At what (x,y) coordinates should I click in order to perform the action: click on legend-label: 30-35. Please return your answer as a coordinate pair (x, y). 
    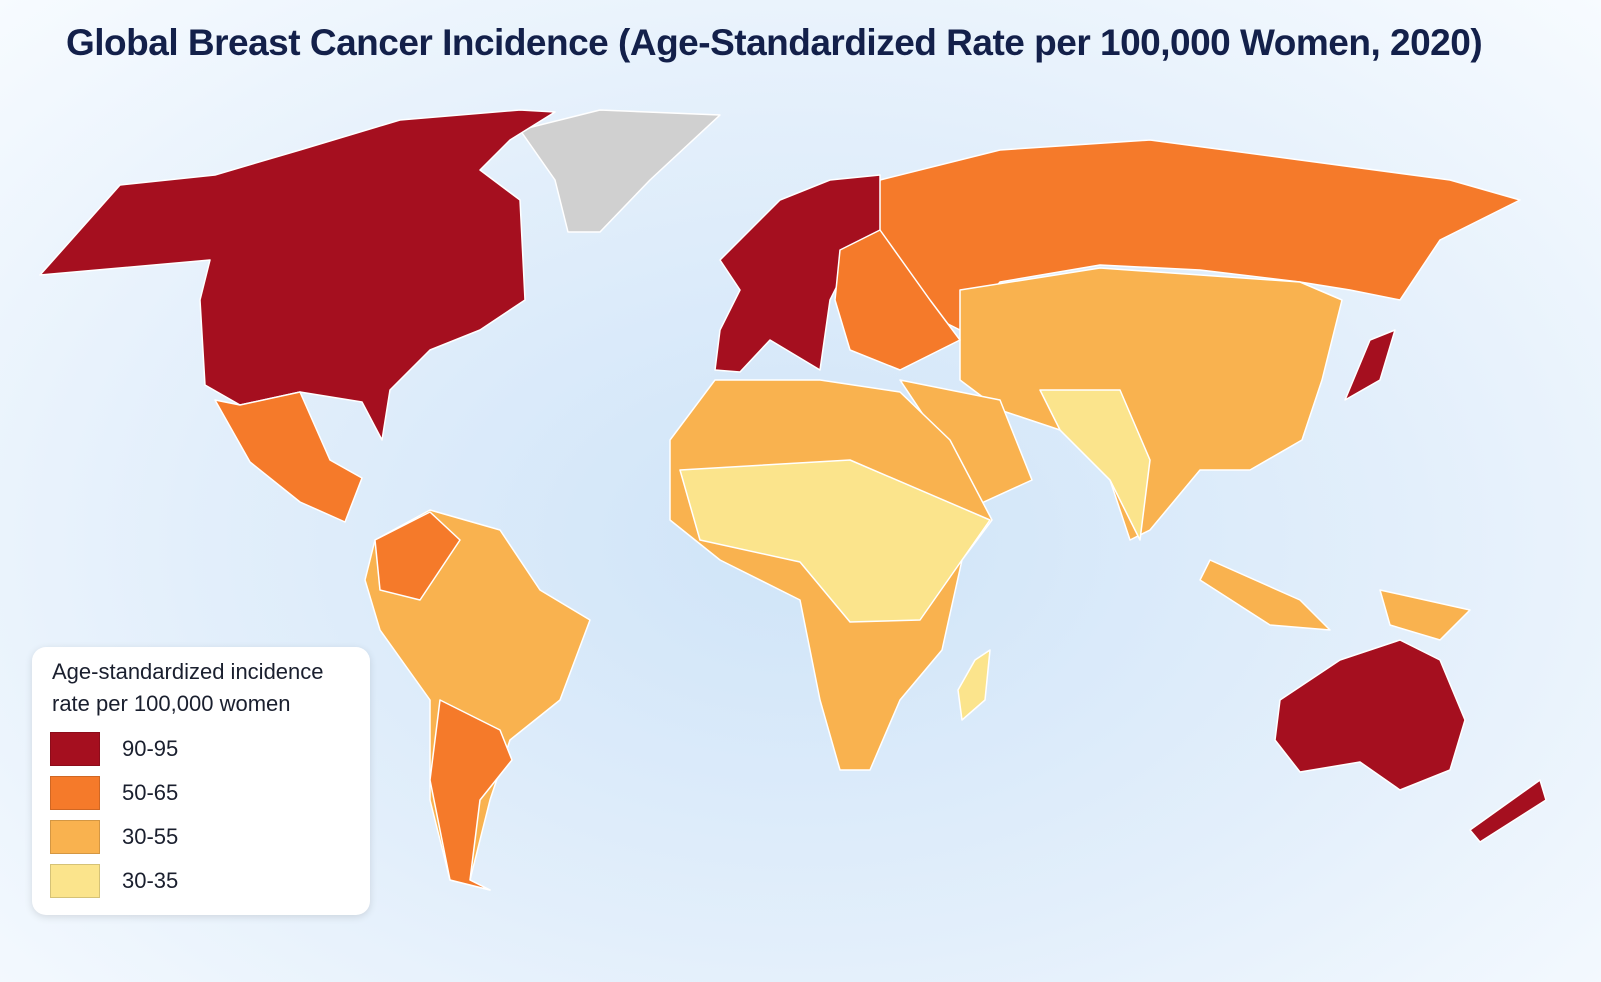
    Looking at the image, I should click on (150, 880).